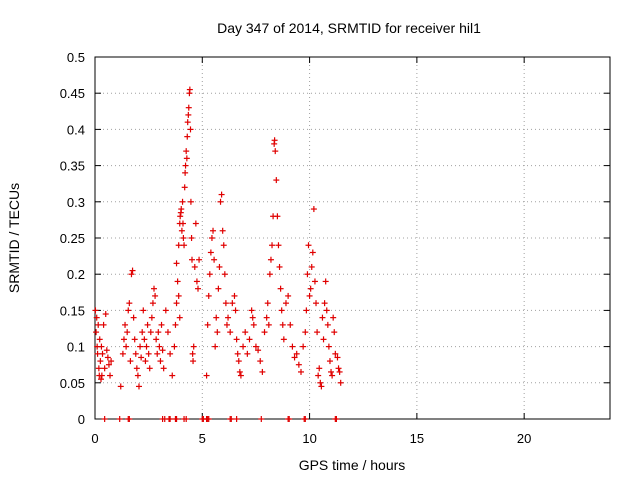 The image size is (640, 480). What do you see at coordinates (76, 347) in the screenshot?
I see `y-tick-label: 0.1` at bounding box center [76, 347].